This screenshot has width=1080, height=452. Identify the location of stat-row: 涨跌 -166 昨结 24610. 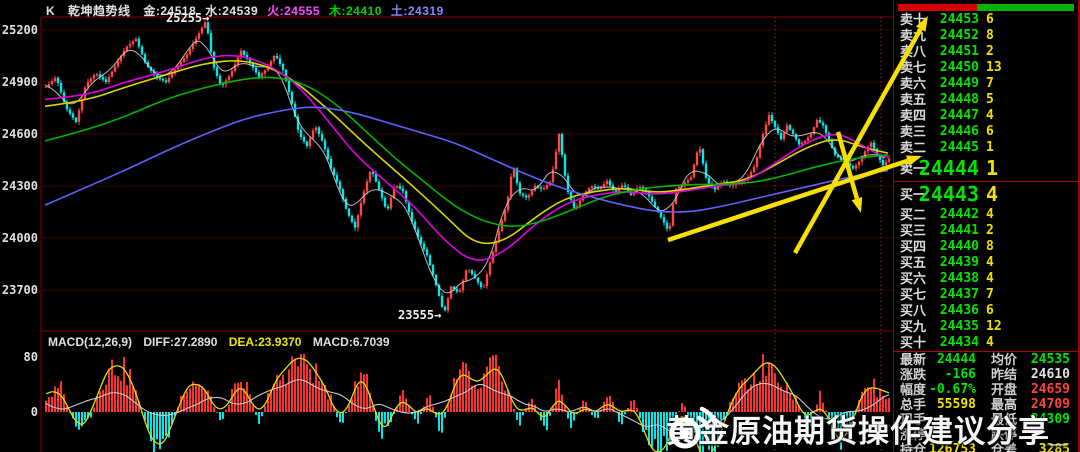
(986, 374).